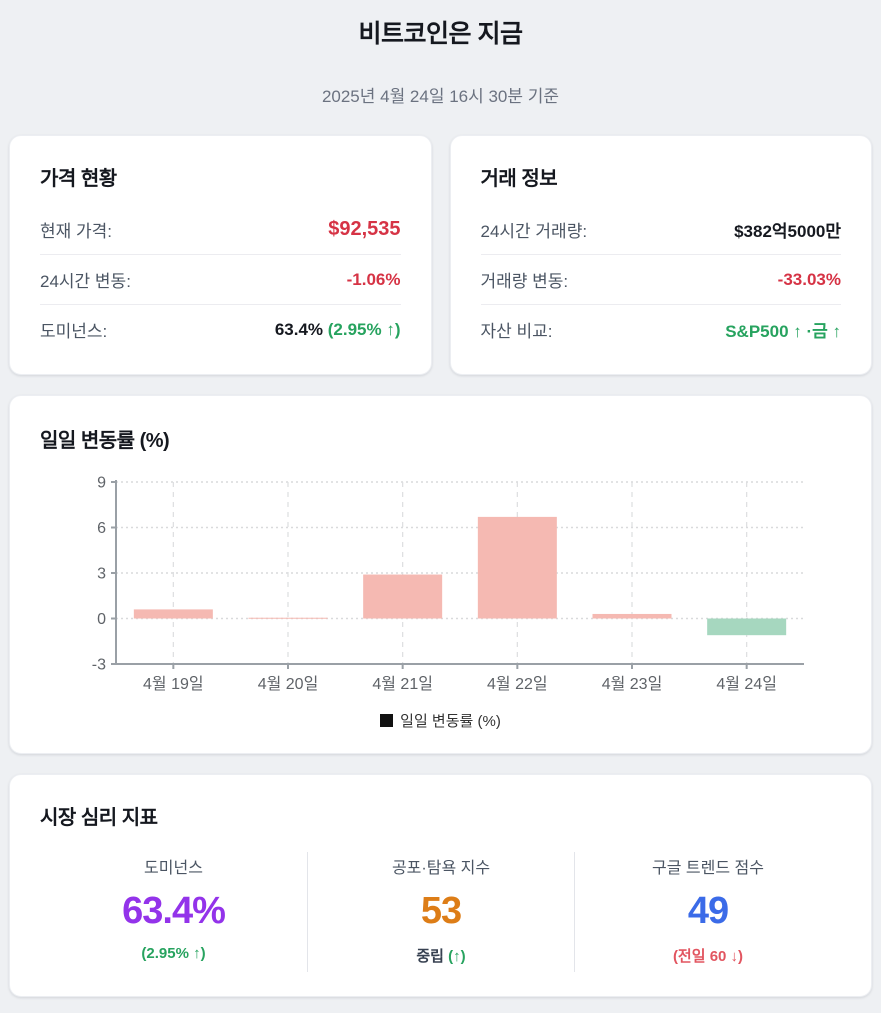  I want to click on page-title: 비트코인은 지금, so click(440, 34).